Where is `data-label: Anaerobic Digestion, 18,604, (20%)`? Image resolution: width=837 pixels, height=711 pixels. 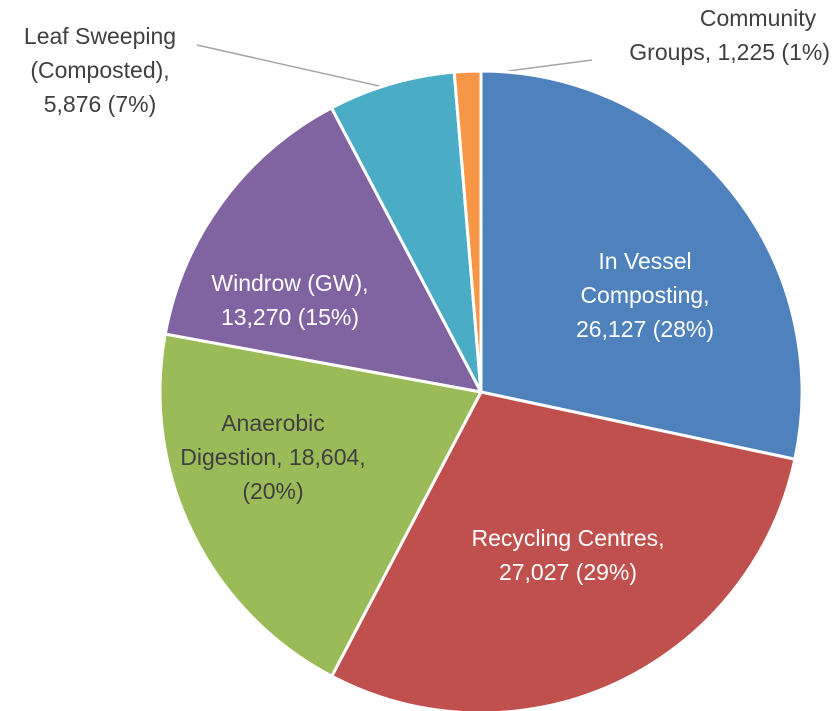 data-label: Anaerobic Digestion, 18,604, (20%) is located at coordinates (272, 457).